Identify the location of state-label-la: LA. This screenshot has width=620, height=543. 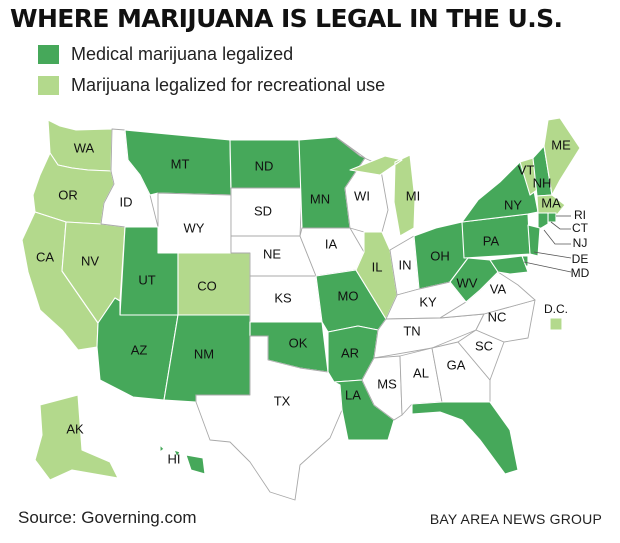
(353, 394).